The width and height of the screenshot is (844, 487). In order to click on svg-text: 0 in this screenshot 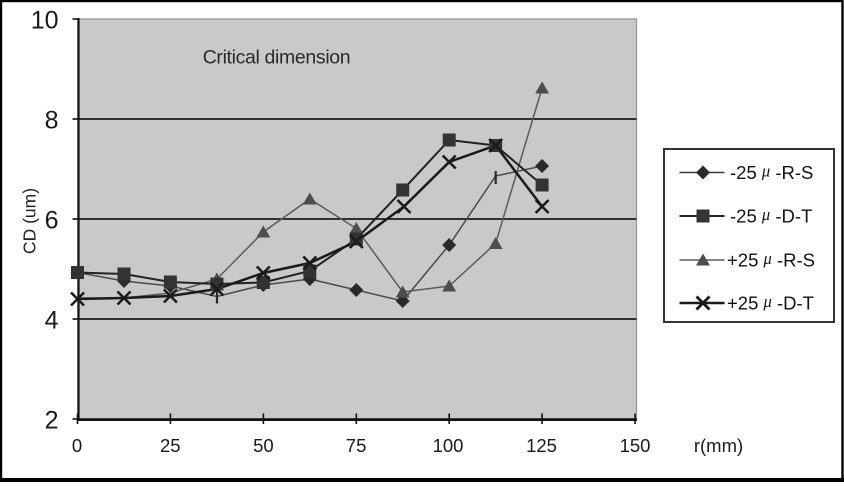, I will do `click(77, 445)`.